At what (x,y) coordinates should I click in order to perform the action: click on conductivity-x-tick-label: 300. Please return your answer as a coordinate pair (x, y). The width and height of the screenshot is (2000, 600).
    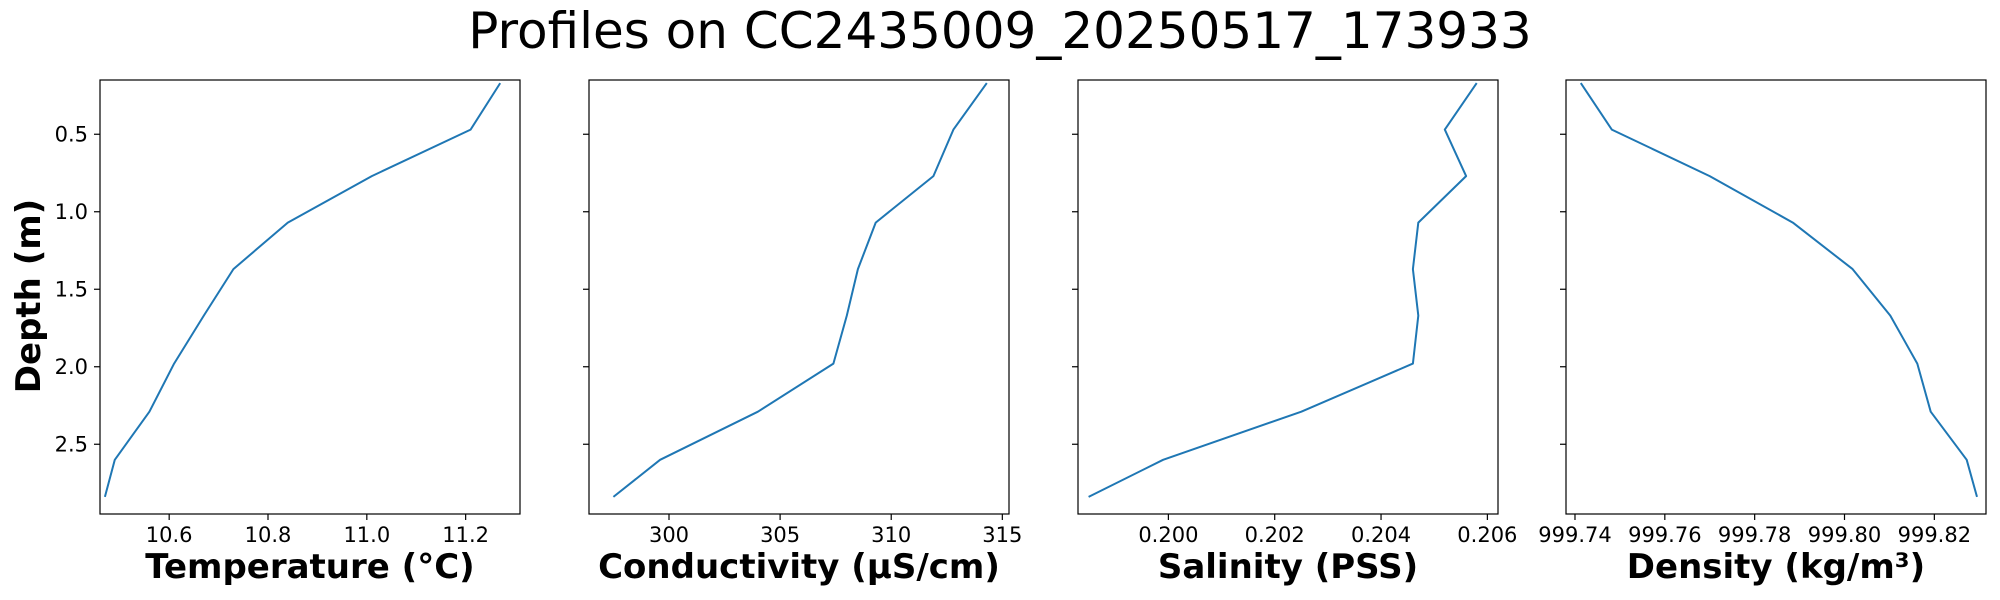
    Looking at the image, I should click on (669, 535).